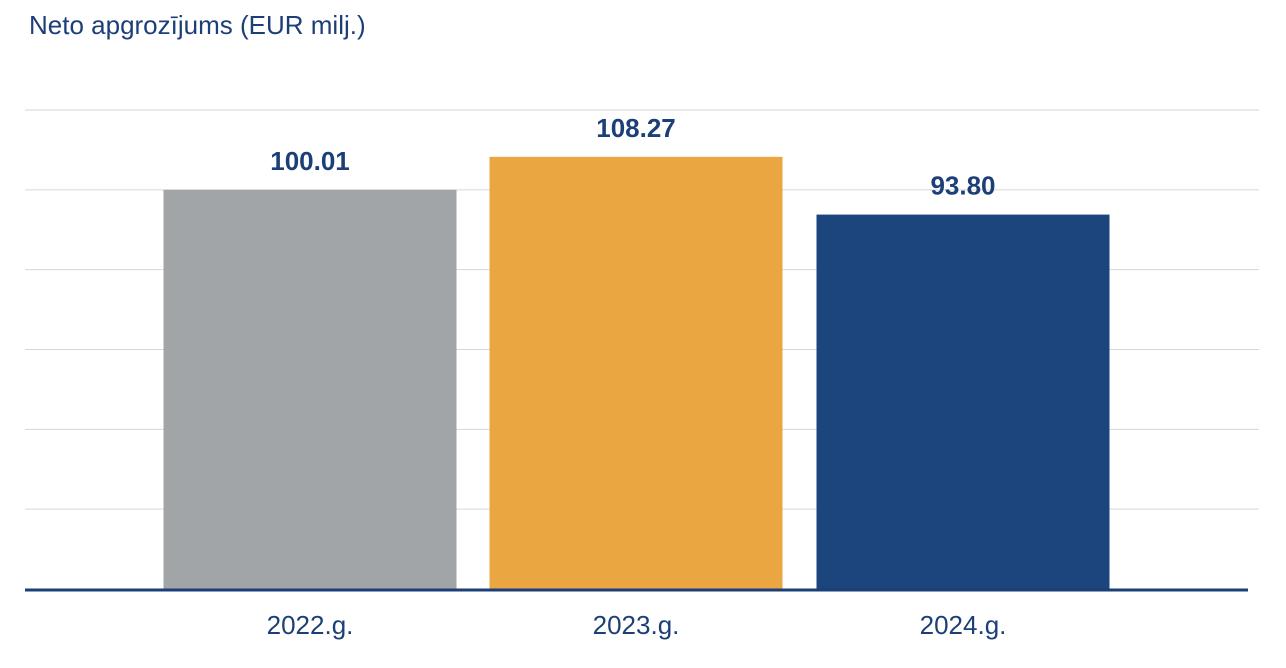  What do you see at coordinates (310, 389) in the screenshot?
I see `bar-2022.g.` at bounding box center [310, 389].